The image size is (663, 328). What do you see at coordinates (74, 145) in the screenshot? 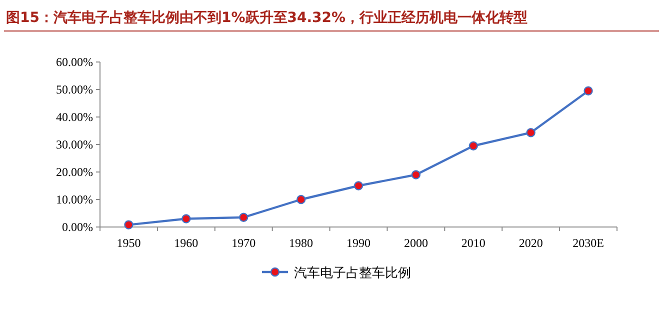
I see `y-tick-label: 30.00%` at bounding box center [74, 145].